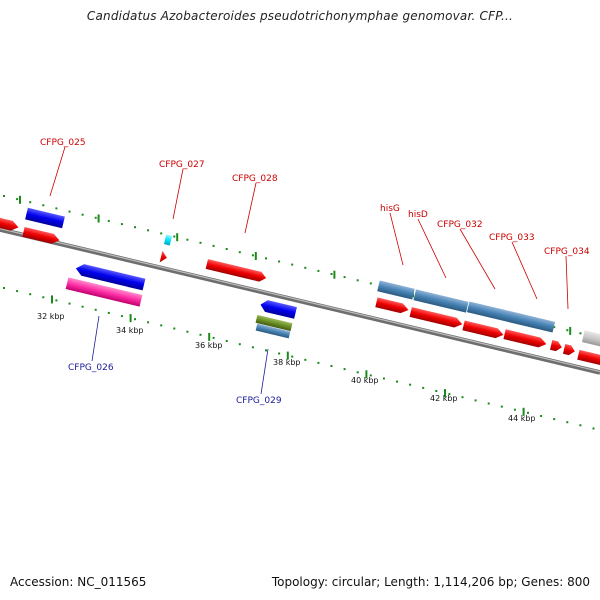 The image size is (600, 600). I want to click on reverse-gene-labels: CFPG_026 CFPG_029, so click(175, 360).